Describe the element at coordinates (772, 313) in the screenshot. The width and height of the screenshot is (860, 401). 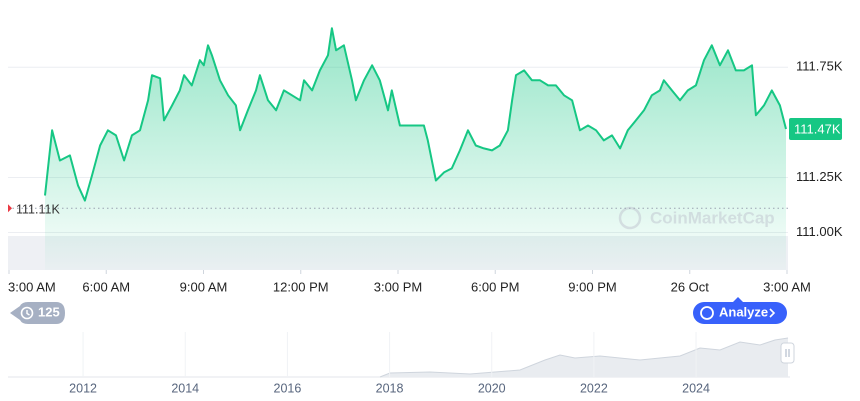
I see `analyze-chevron` at that location.